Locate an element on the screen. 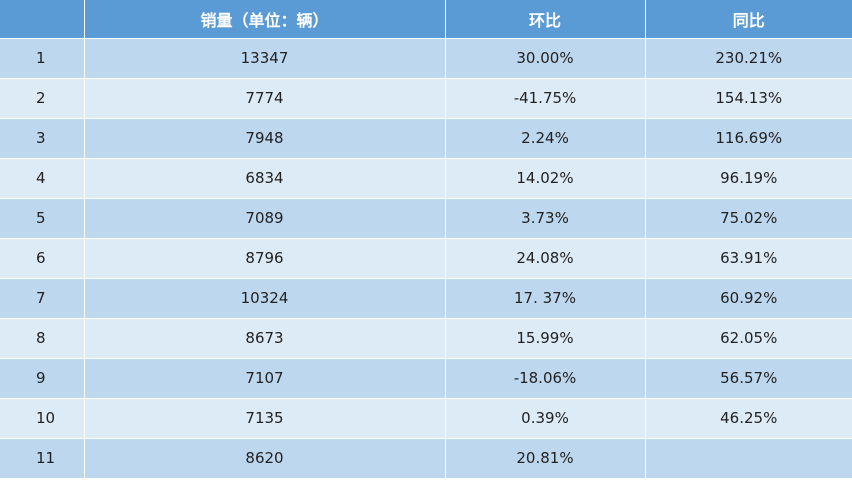  table-row: 5 7089 3.73% 75.02% is located at coordinates (426, 217).